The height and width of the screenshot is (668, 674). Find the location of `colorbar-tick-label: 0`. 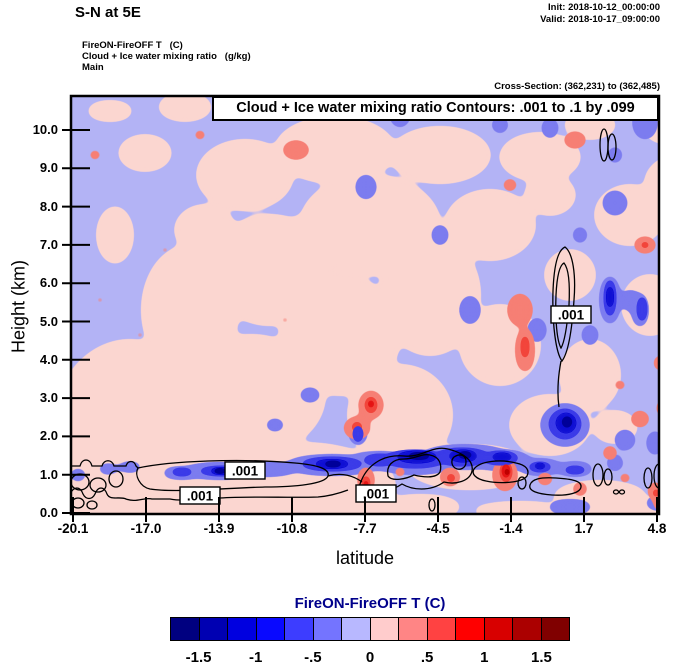

colorbar-tick-label: 0 is located at coordinates (370, 657).